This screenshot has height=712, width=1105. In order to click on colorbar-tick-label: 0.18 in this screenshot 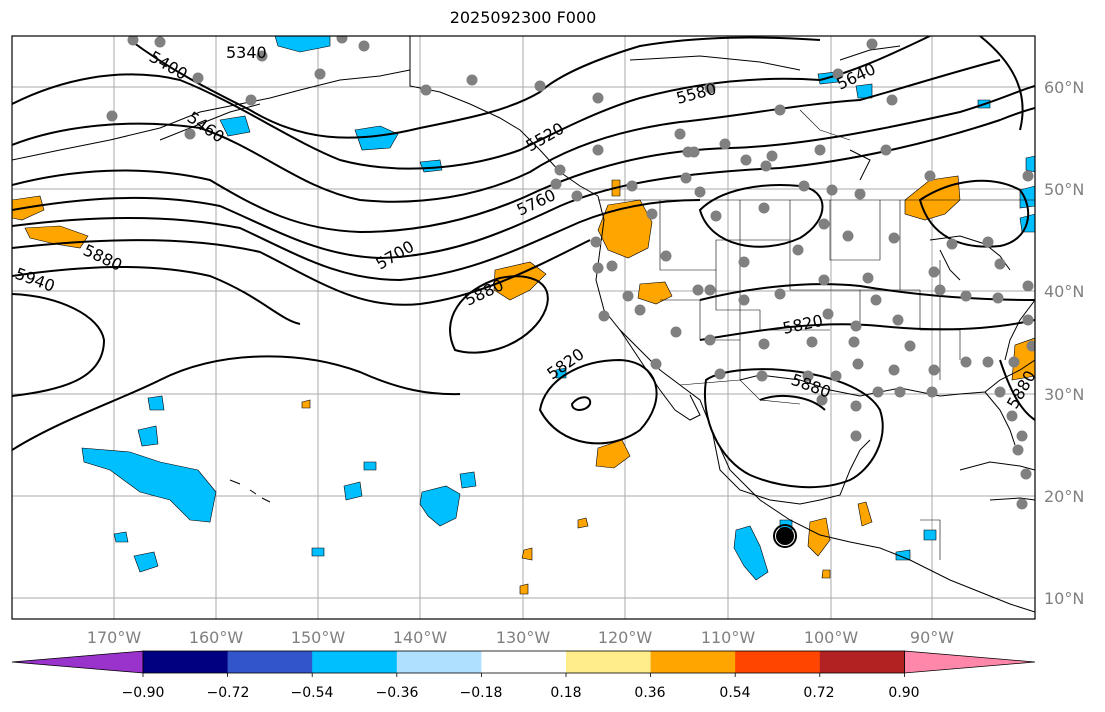, I will do `click(565, 693)`.